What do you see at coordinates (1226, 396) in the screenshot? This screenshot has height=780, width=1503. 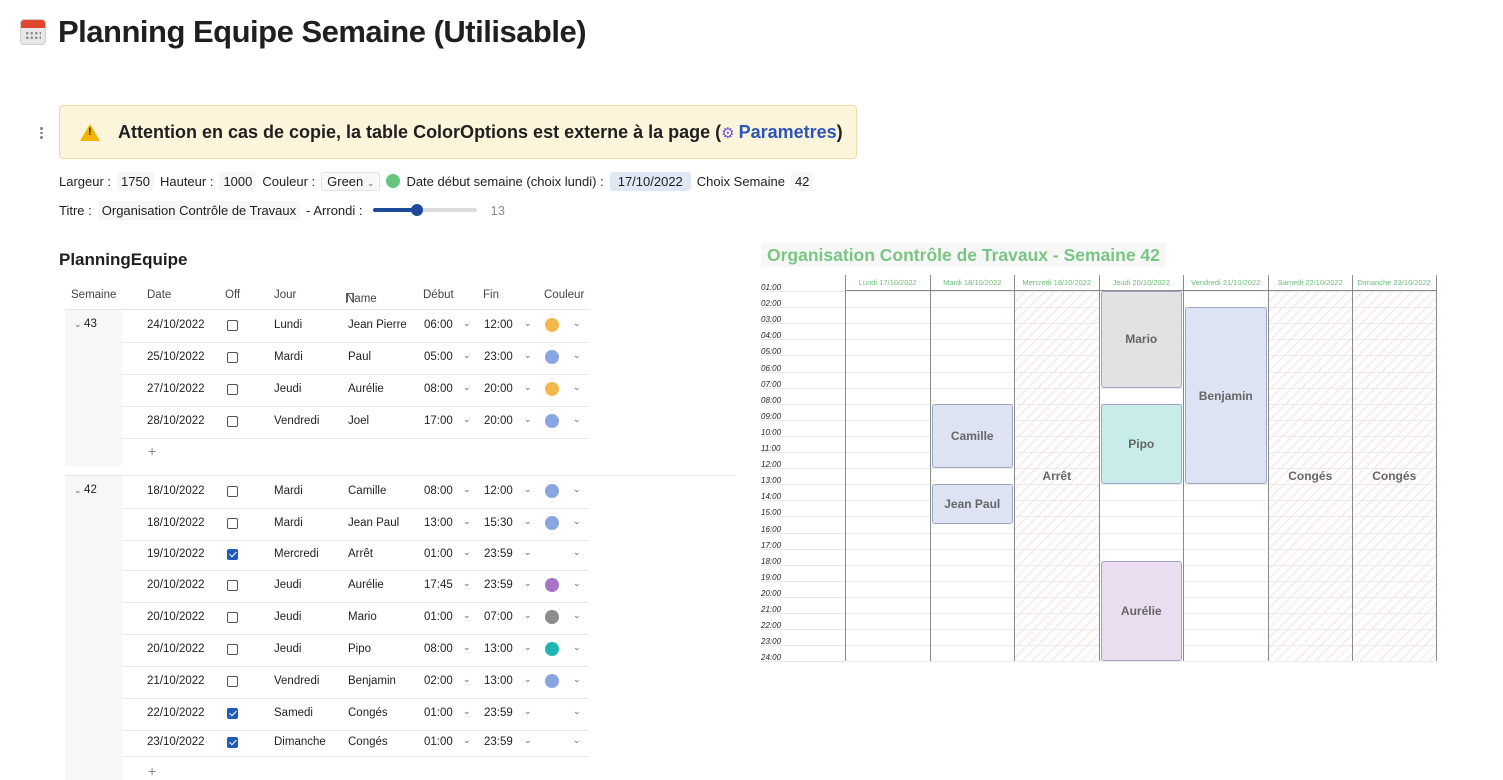 I see `event-block: Benjamin` at bounding box center [1226, 396].